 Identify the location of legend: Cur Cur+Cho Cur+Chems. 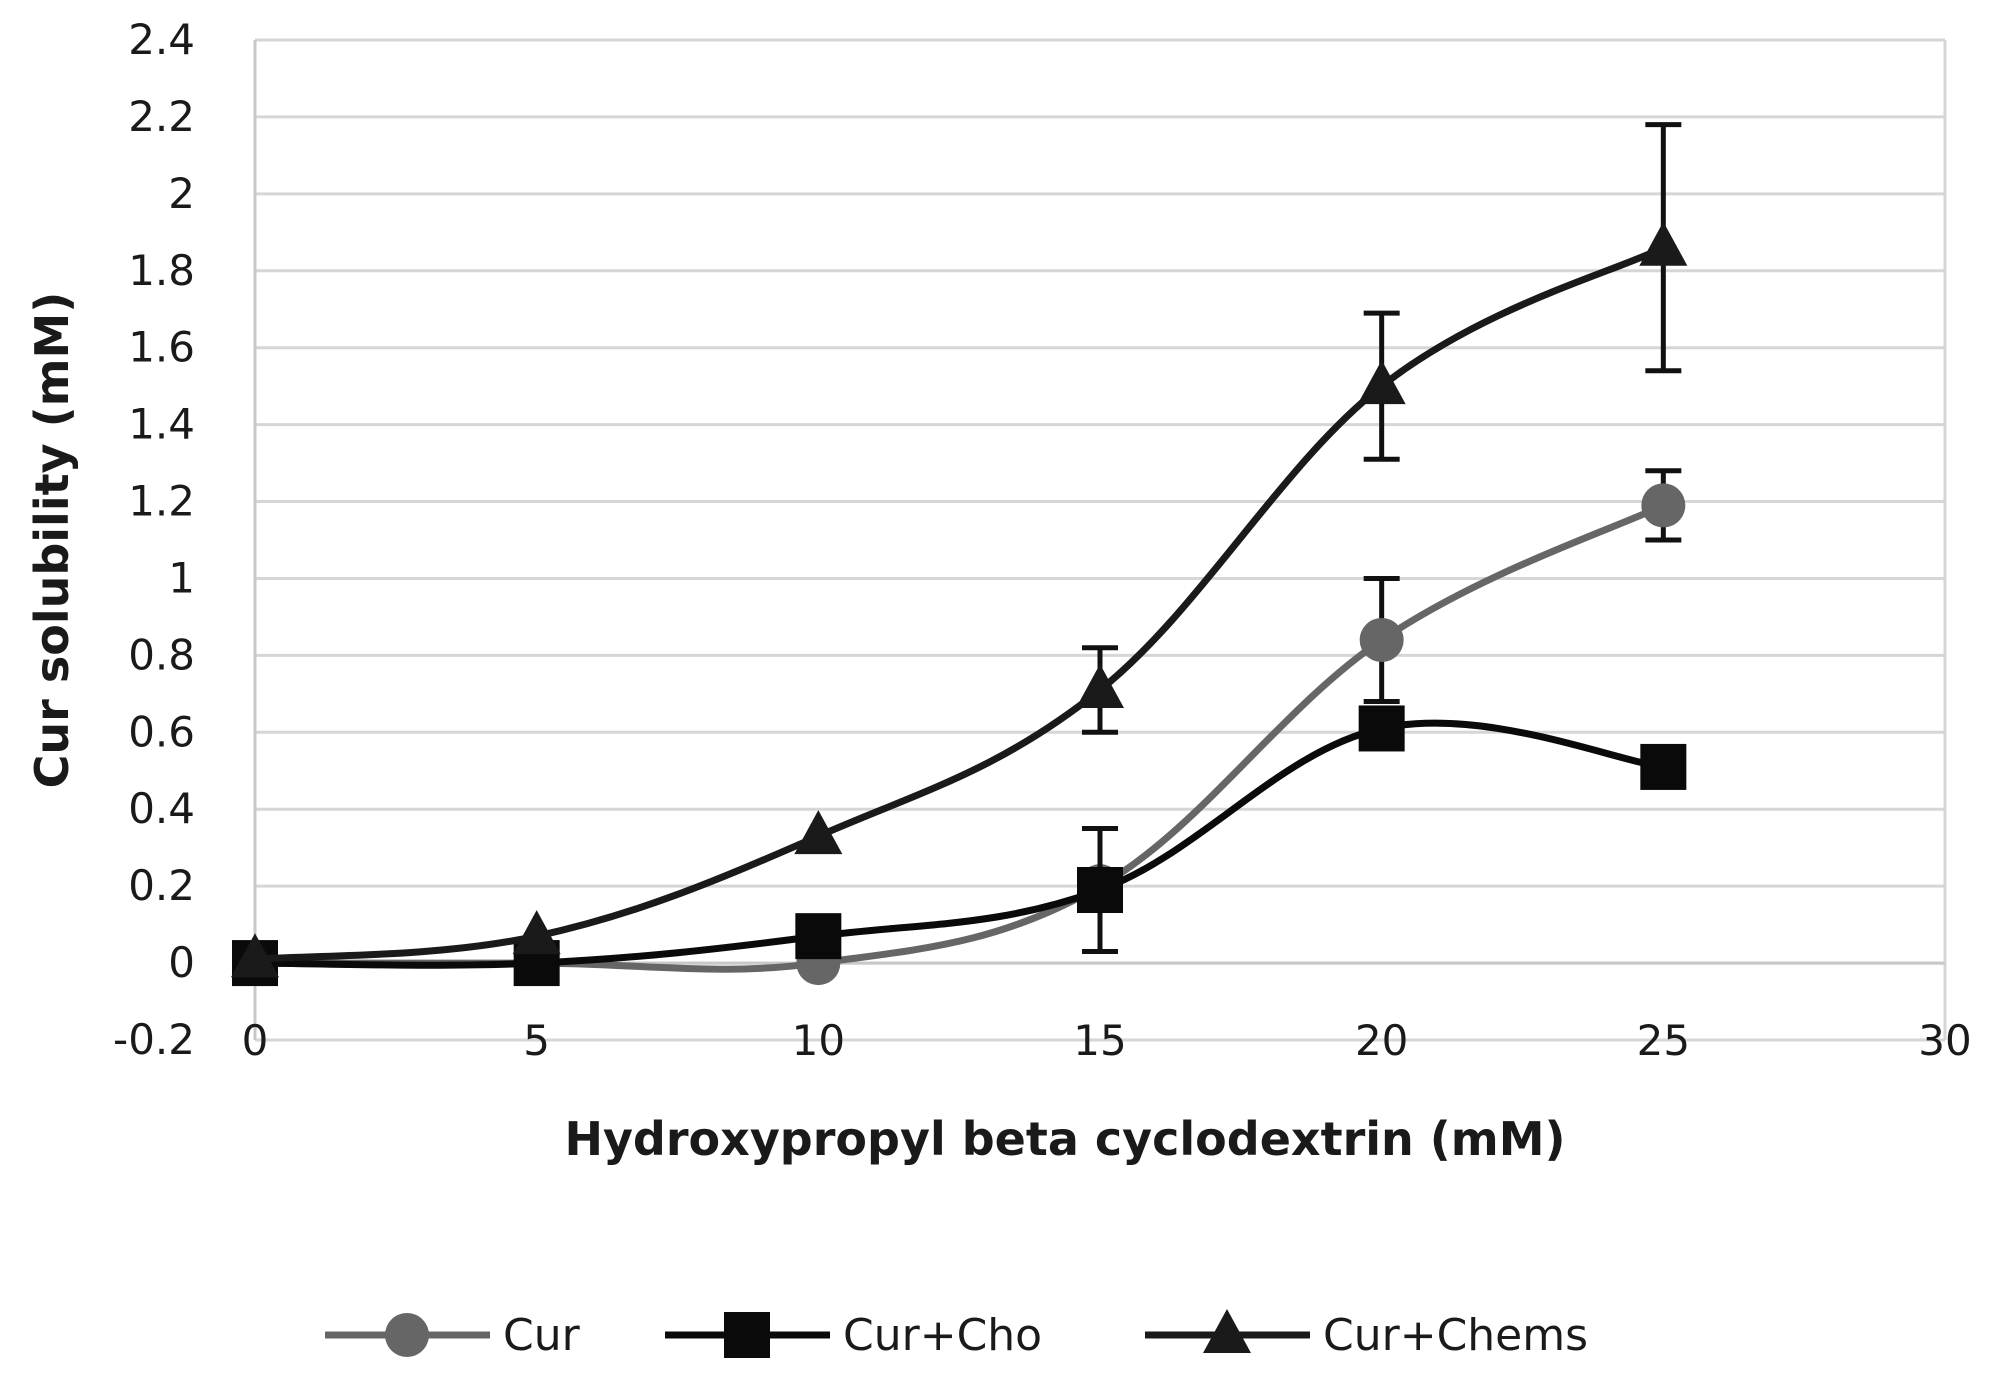
(956, 1335).